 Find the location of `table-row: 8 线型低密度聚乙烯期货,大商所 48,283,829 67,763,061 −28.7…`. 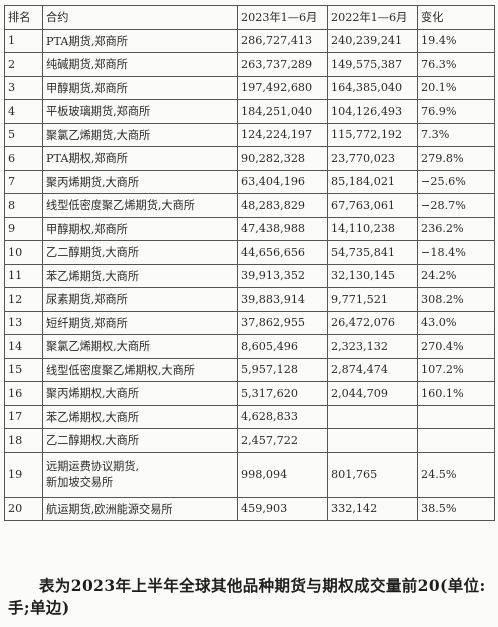

table-row: 8 线型低密度聚乙烯期货,大商所 48,283,829 67,763,061 −28.7… is located at coordinates (249, 205).